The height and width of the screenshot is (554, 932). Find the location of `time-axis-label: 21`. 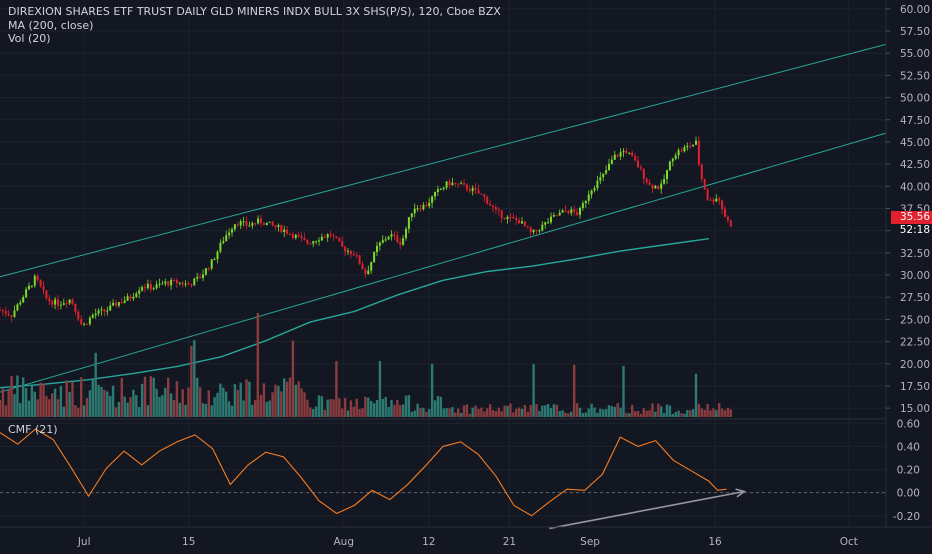

time-axis-label: 21 is located at coordinates (509, 542).